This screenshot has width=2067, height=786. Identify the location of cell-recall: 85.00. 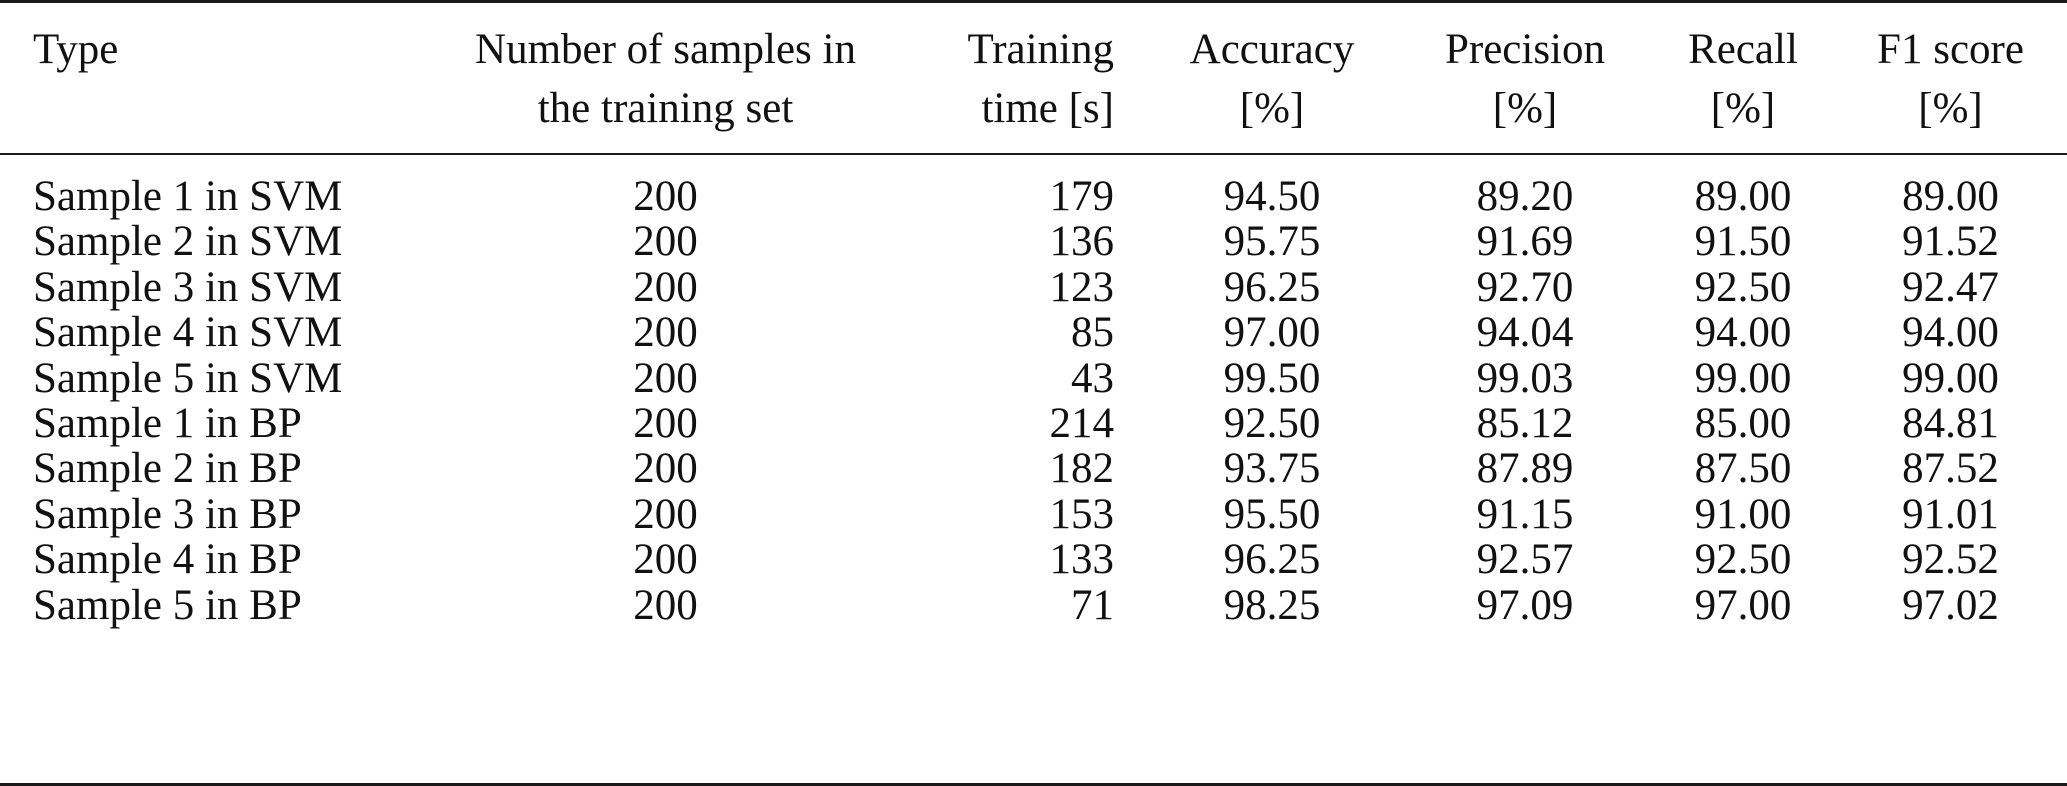
(1743, 423).